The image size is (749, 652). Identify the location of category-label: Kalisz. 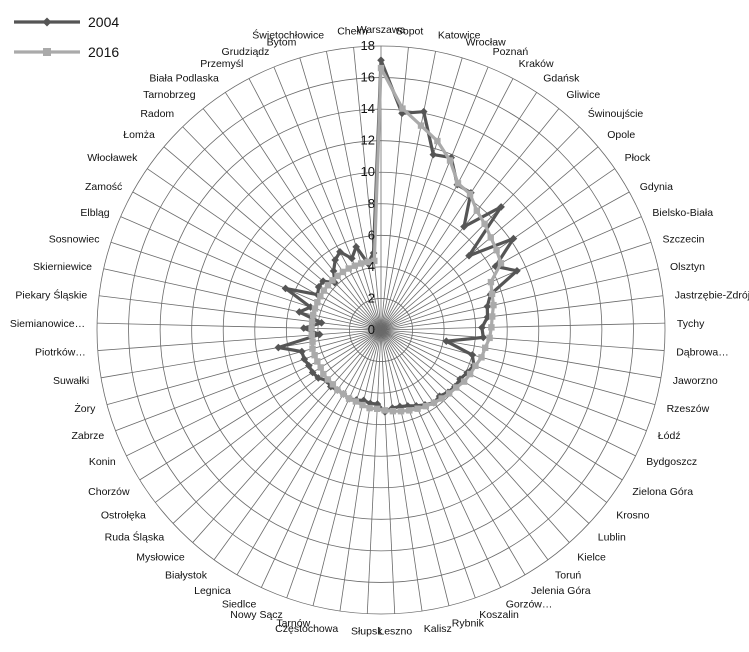
(438, 629).